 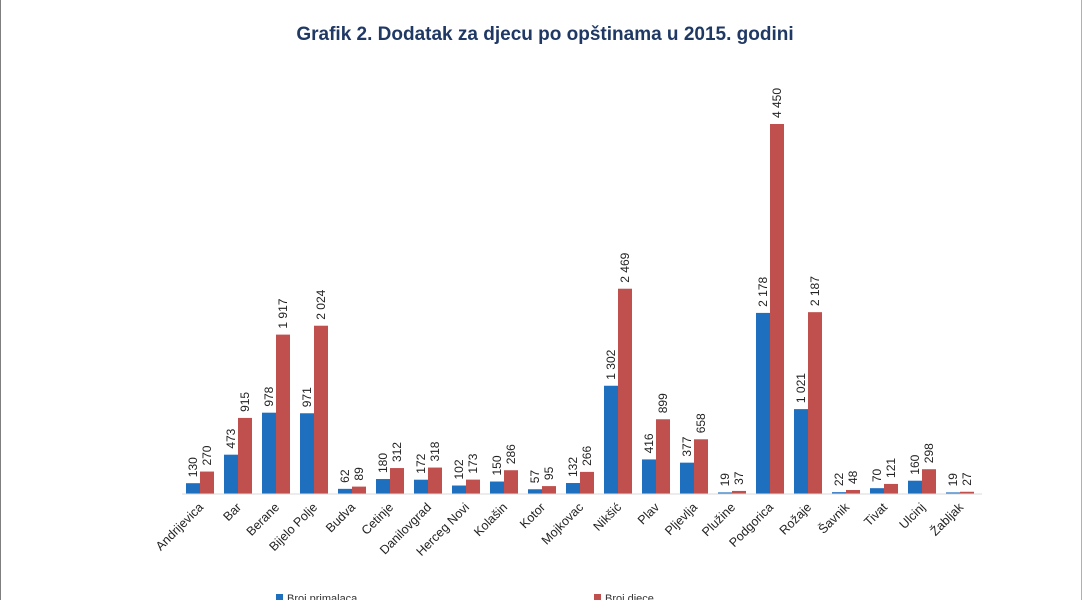 I want to click on value-label-djeca-8: 286, so click(x=511, y=454).